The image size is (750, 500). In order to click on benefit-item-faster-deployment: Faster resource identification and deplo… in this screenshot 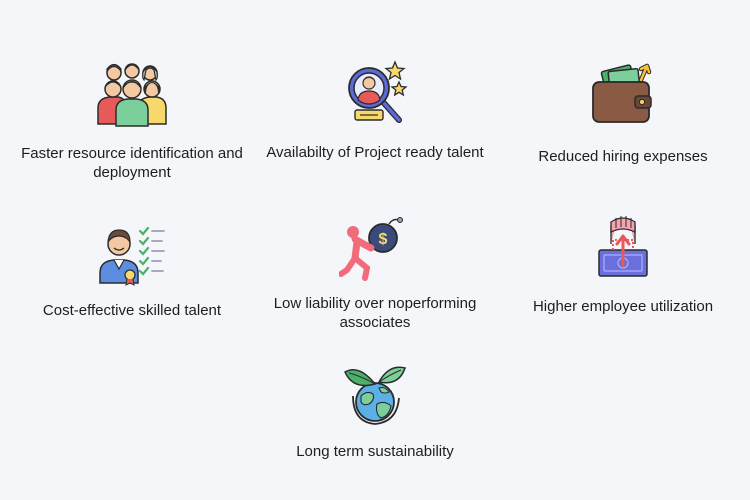, I will do `click(132, 120)`.